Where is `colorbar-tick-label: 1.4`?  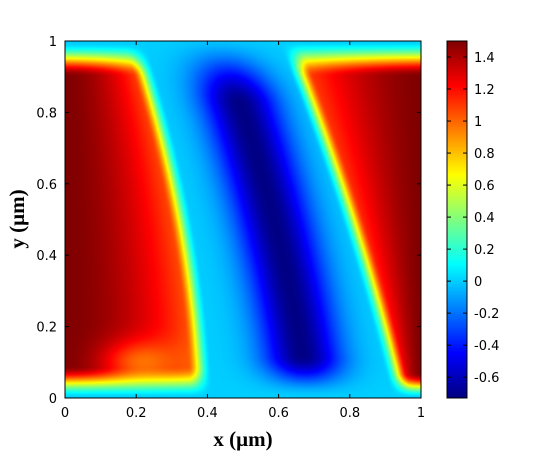
colorbar-tick-label: 1.4 is located at coordinates (484, 58).